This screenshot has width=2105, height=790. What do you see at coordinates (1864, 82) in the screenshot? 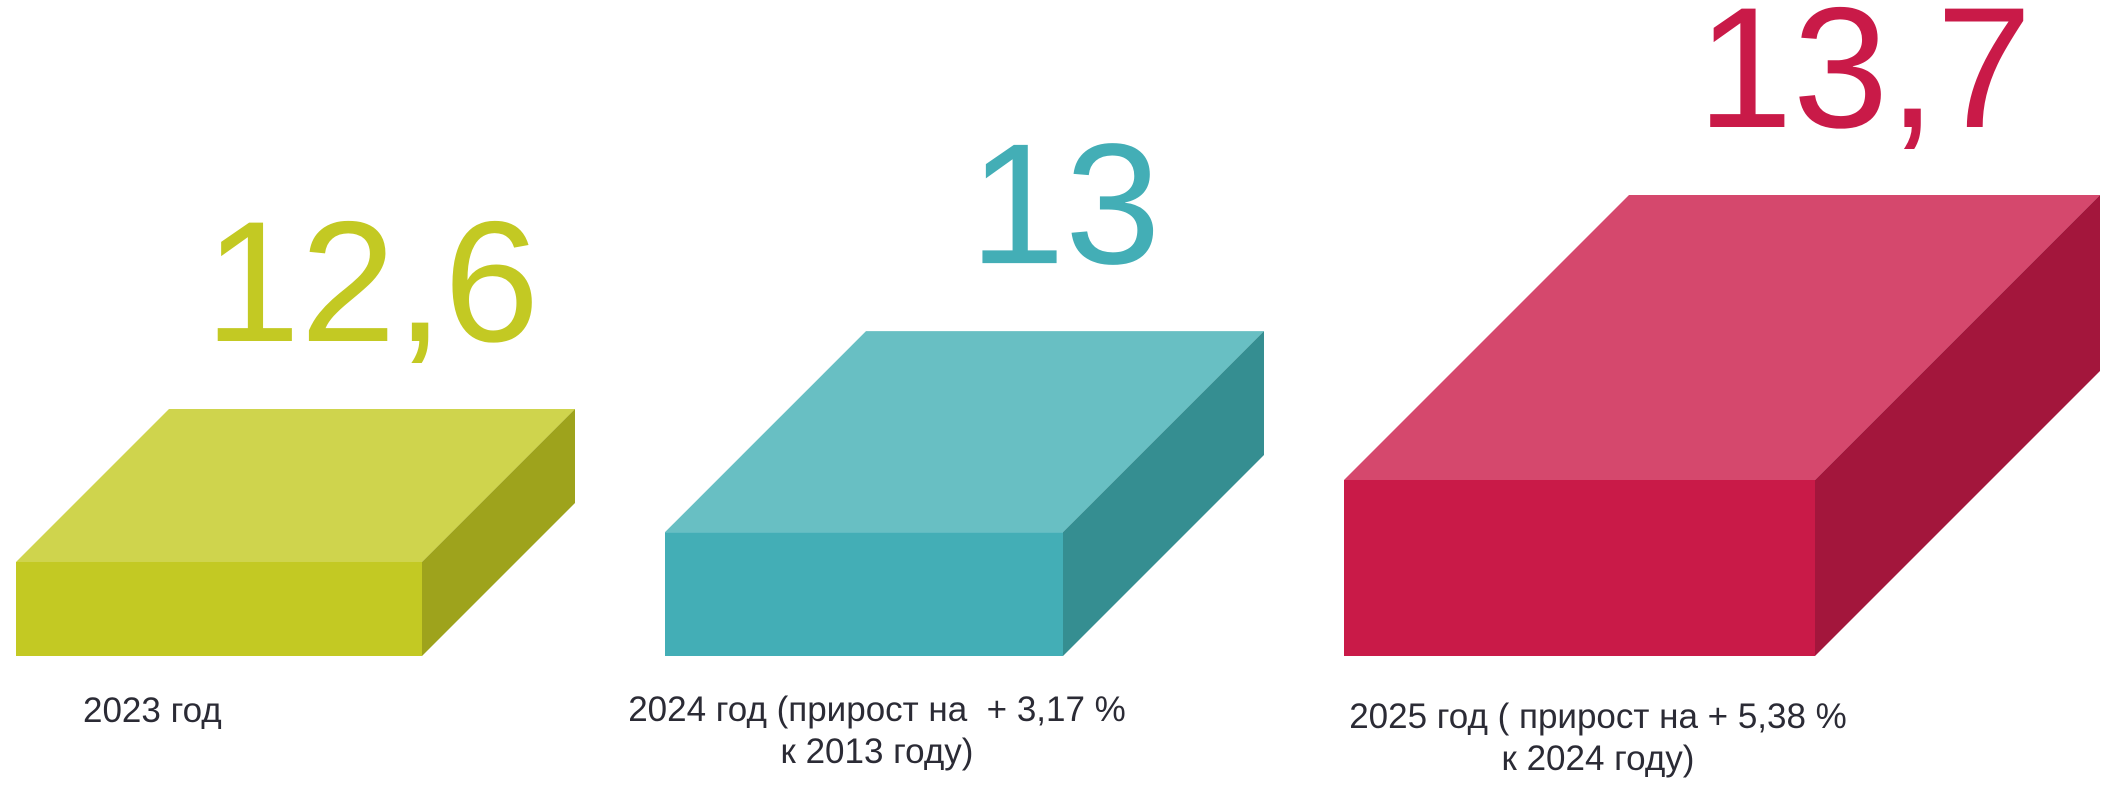
I see `value-label: 13,7` at bounding box center [1864, 82].